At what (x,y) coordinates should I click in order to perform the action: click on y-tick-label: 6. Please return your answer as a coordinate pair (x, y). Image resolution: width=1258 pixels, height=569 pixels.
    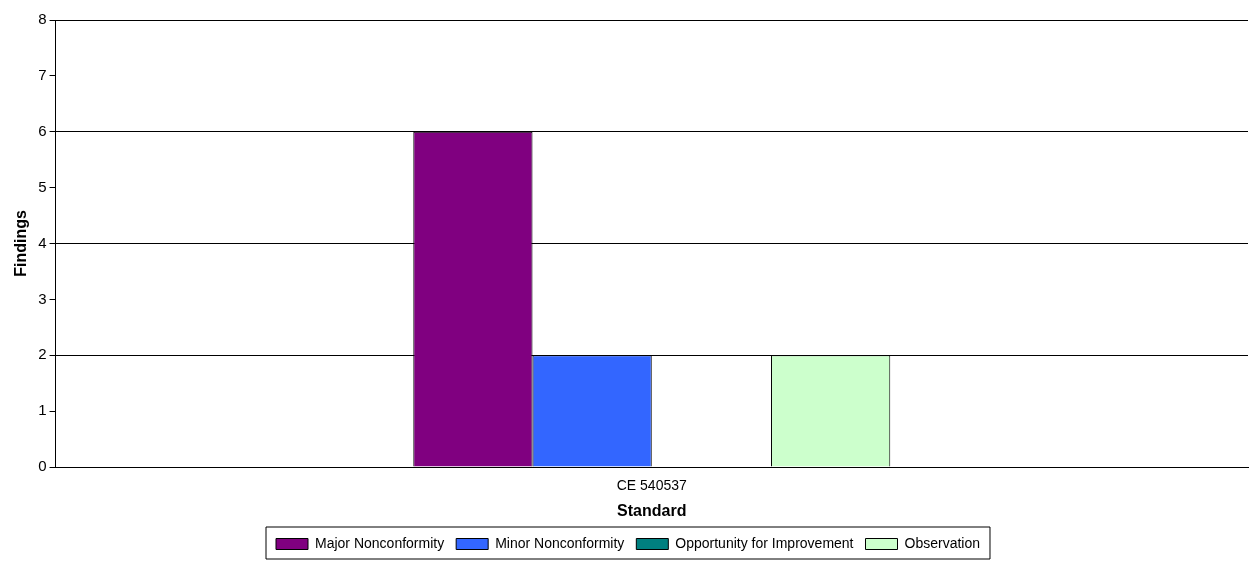
    Looking at the image, I should click on (42, 130).